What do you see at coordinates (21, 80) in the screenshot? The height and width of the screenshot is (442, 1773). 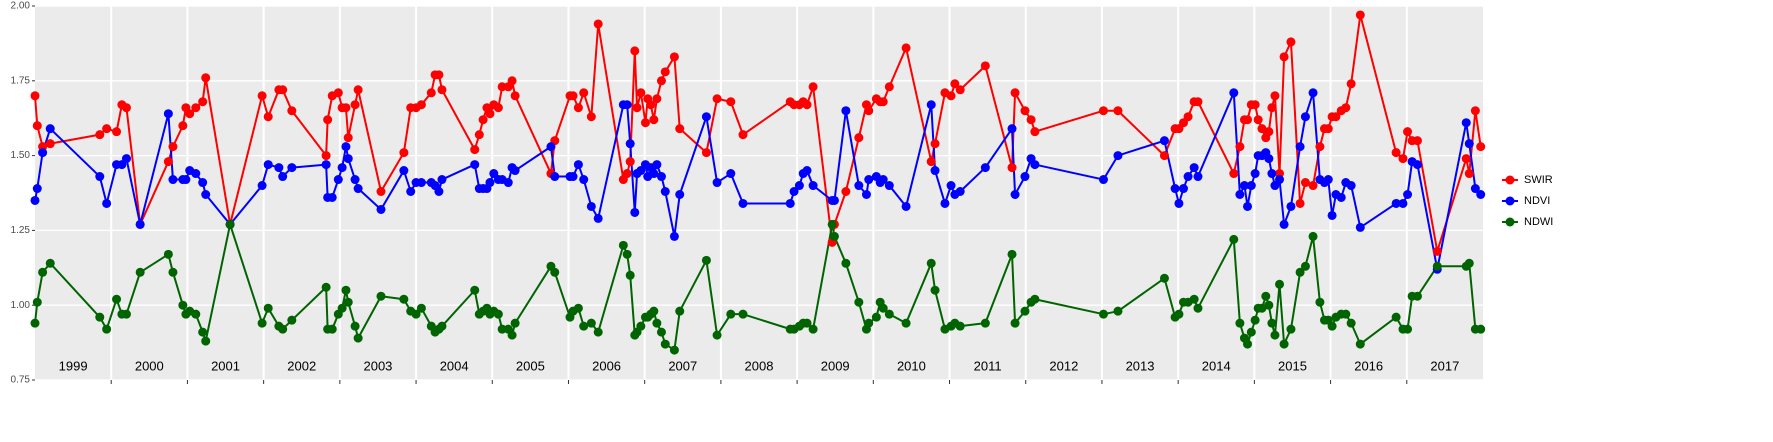 I see `y-tick-label: 1.75` at bounding box center [21, 80].